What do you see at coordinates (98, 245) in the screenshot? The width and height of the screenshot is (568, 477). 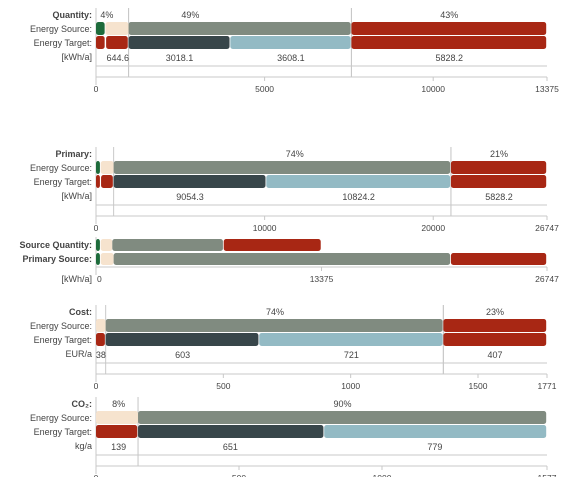 I see `compare-quantity-bar-green` at bounding box center [98, 245].